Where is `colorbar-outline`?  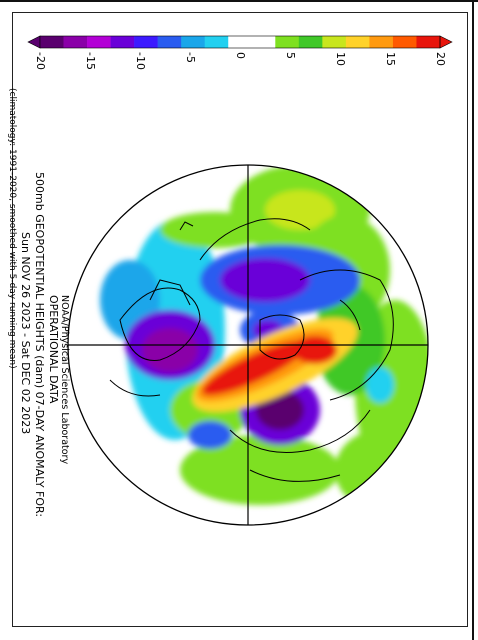 colorbar-outline is located at coordinates (240, 42).